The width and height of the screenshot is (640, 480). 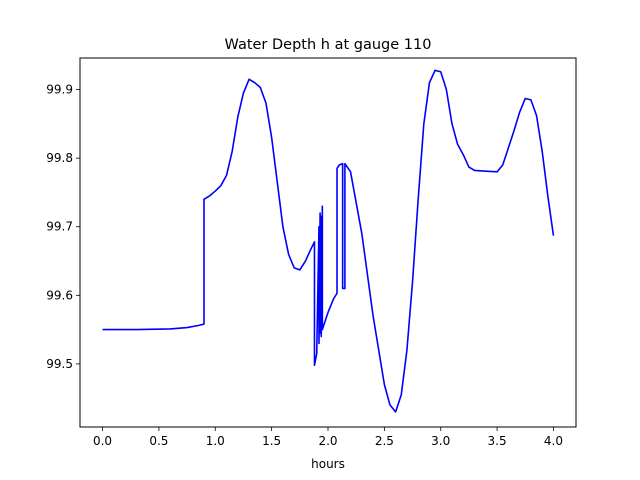 What do you see at coordinates (384, 441) in the screenshot?
I see `x-tick-label: 2.5` at bounding box center [384, 441].